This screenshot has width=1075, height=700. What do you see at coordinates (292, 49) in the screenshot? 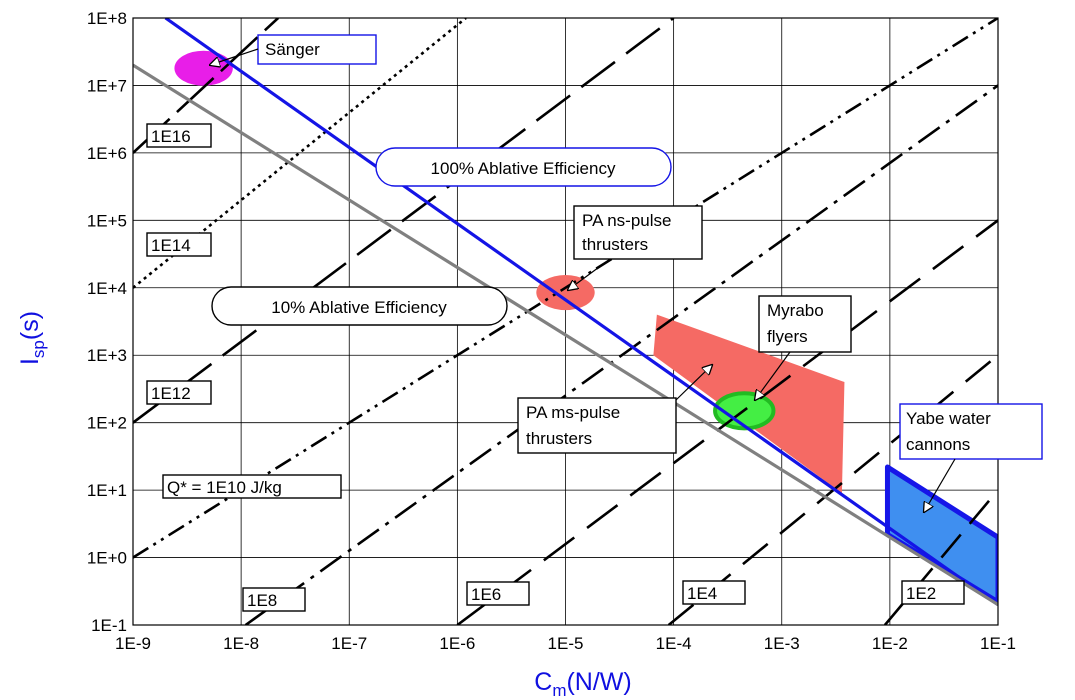
I see `annotation-sanger: Sänger` at bounding box center [292, 49].